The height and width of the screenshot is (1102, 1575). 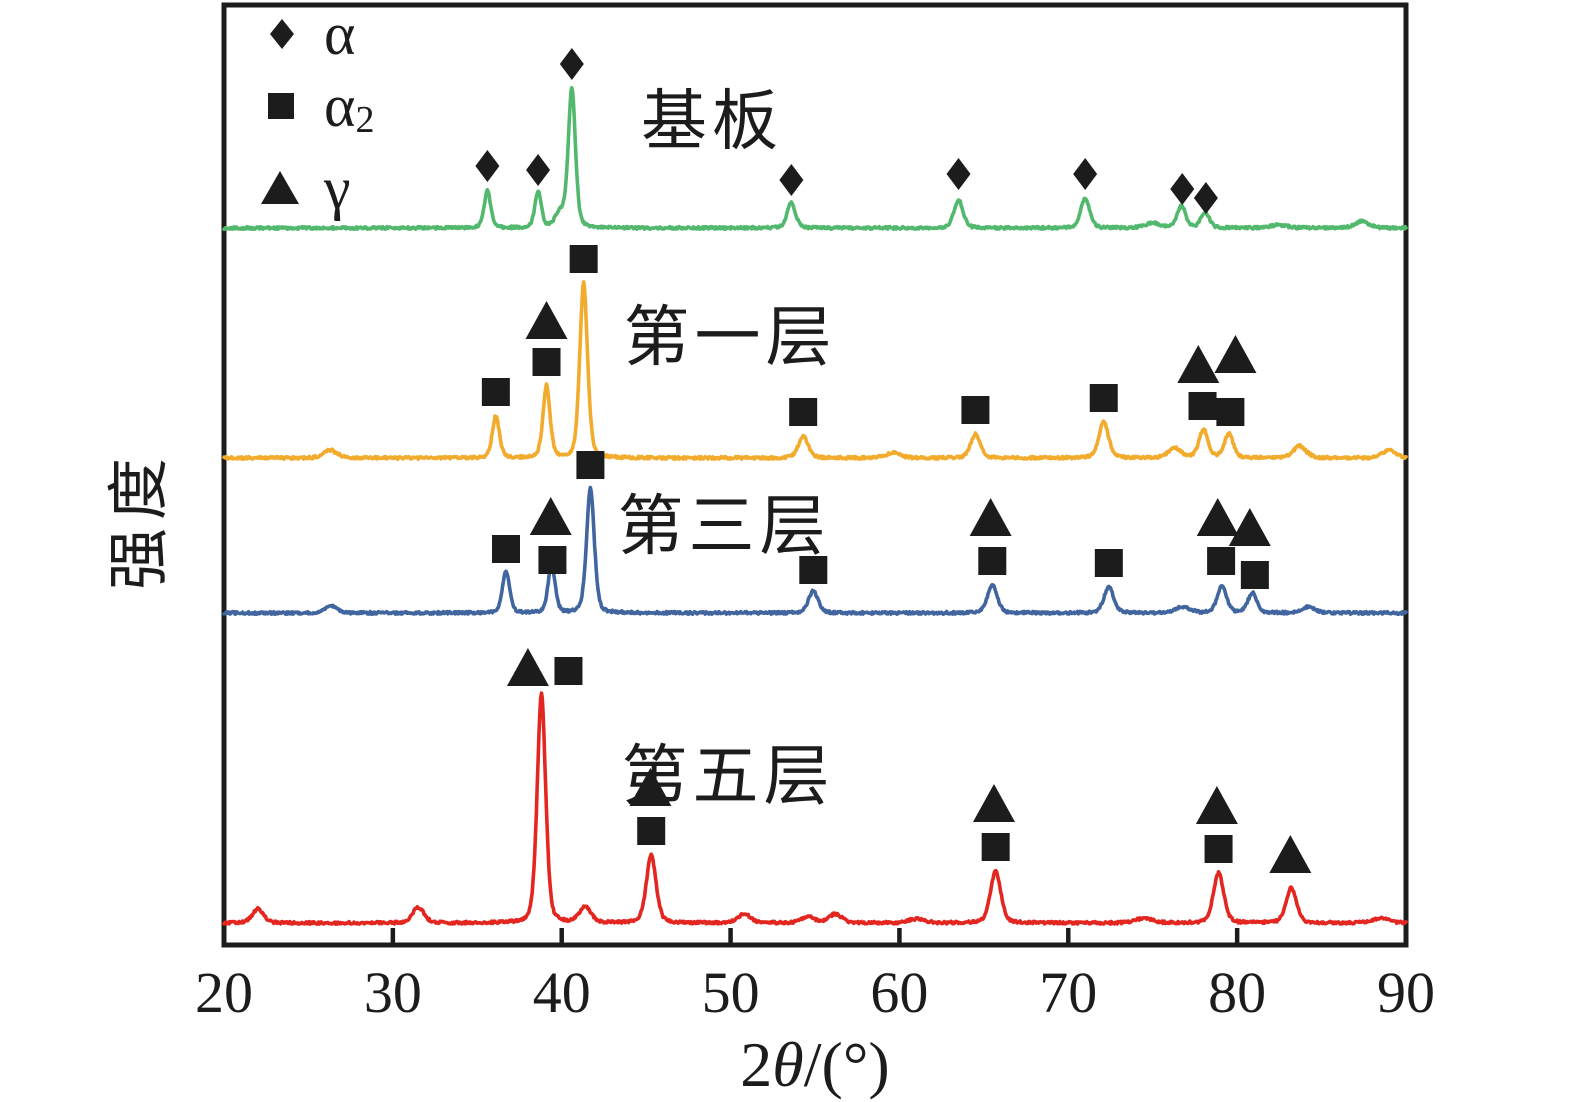 I want to click on trace-label-layer1: 第一层, so click(x=730, y=338).